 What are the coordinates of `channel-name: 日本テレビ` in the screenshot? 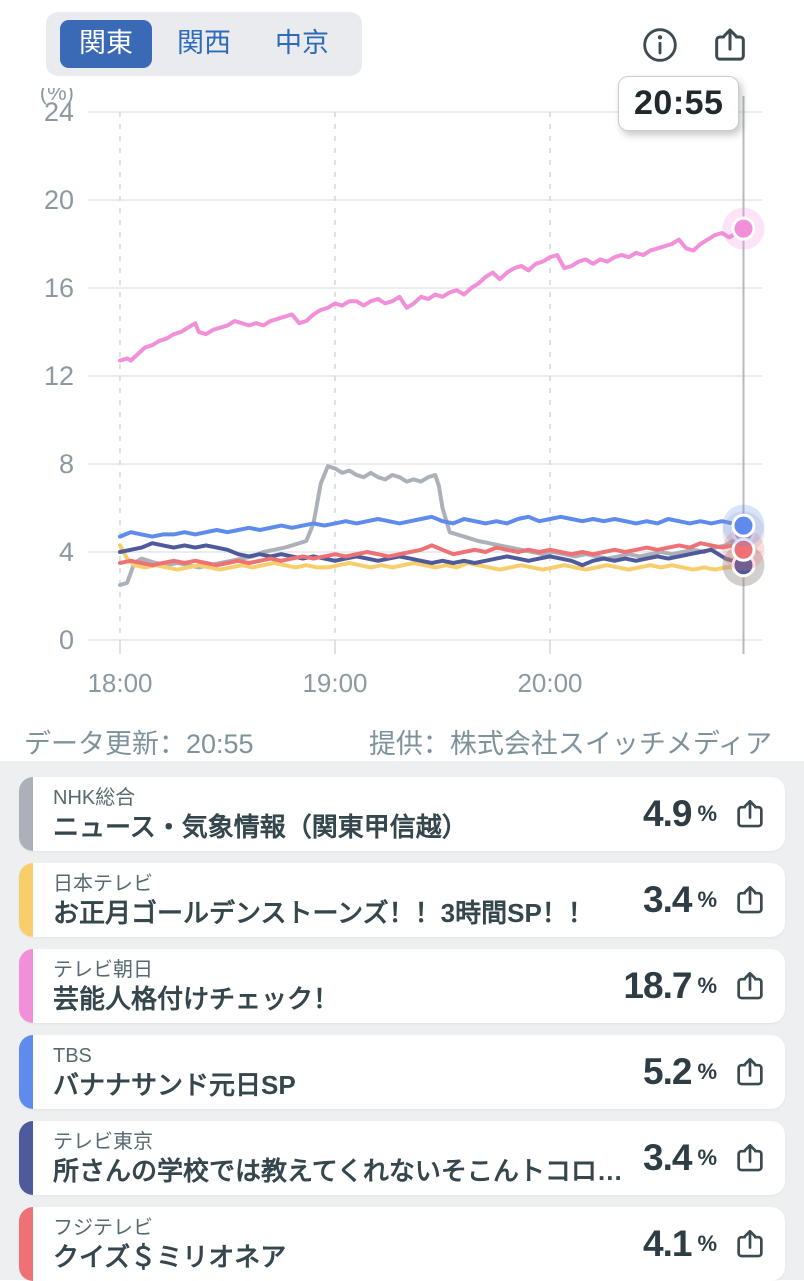 It's located at (103, 883).